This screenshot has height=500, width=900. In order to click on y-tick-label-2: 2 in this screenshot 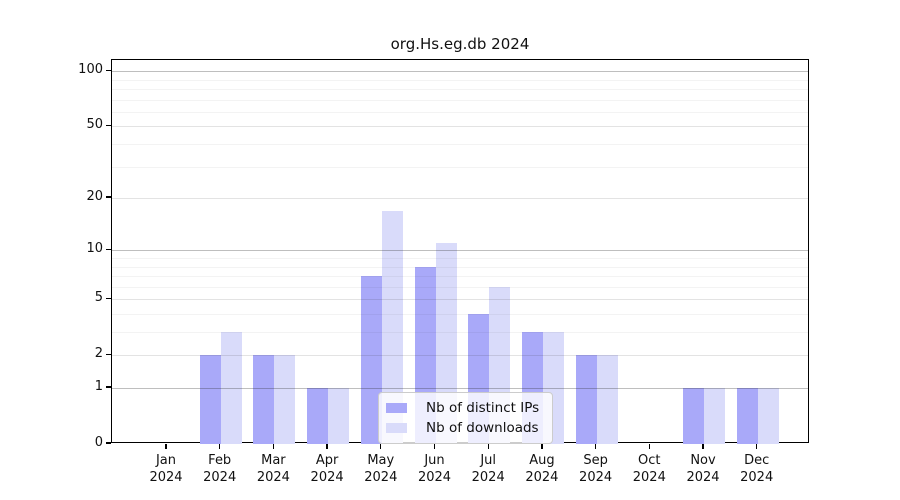, I will do `click(98, 354)`.